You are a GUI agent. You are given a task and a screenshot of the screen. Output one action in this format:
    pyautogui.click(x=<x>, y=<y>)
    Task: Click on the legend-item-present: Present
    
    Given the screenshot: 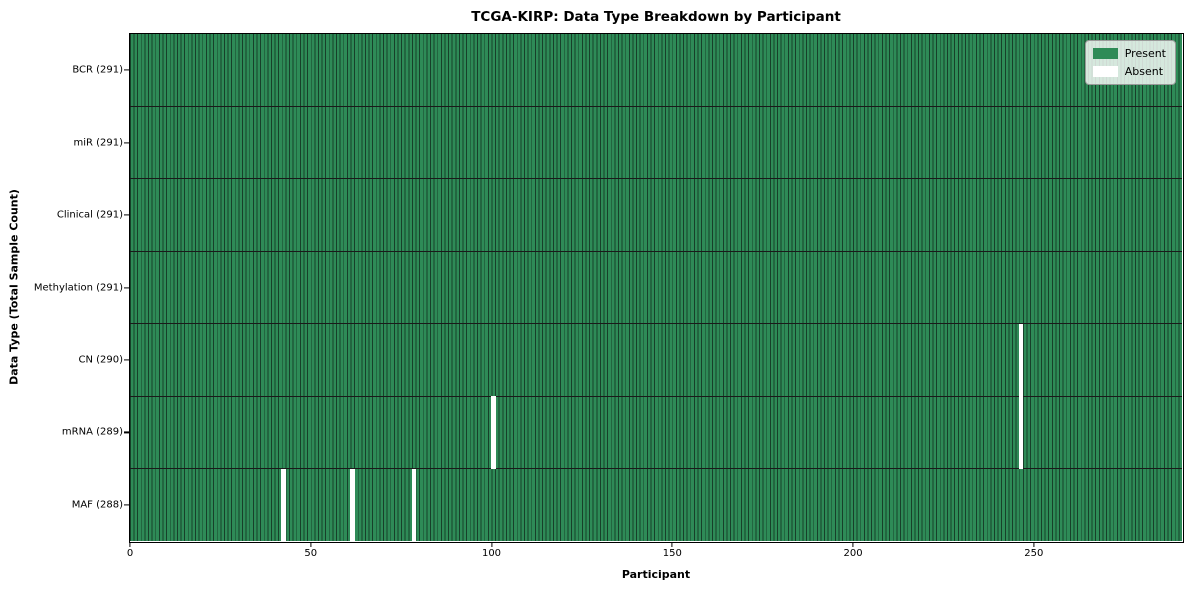 What is the action you would take?
    pyautogui.click(x=1129, y=53)
    